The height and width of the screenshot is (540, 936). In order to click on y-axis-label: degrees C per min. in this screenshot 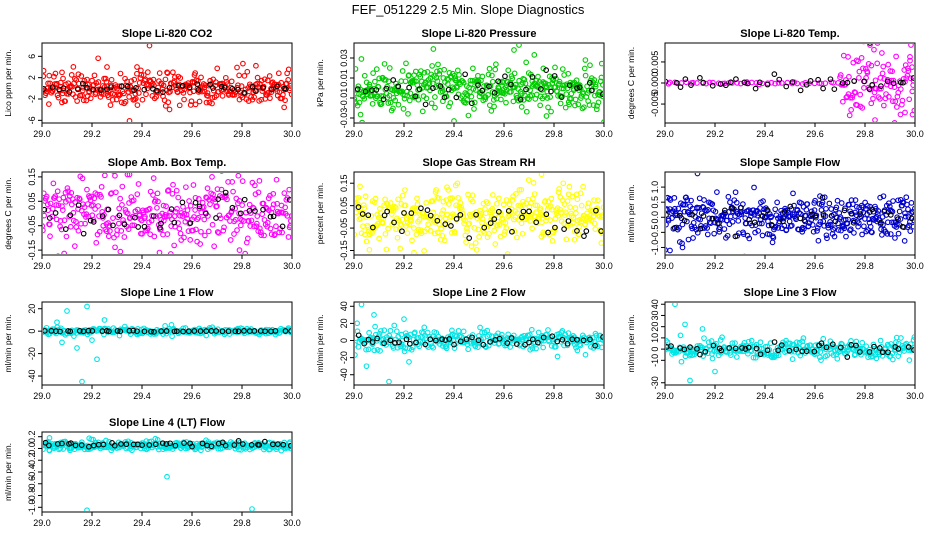, I will do `click(8, 213)`.